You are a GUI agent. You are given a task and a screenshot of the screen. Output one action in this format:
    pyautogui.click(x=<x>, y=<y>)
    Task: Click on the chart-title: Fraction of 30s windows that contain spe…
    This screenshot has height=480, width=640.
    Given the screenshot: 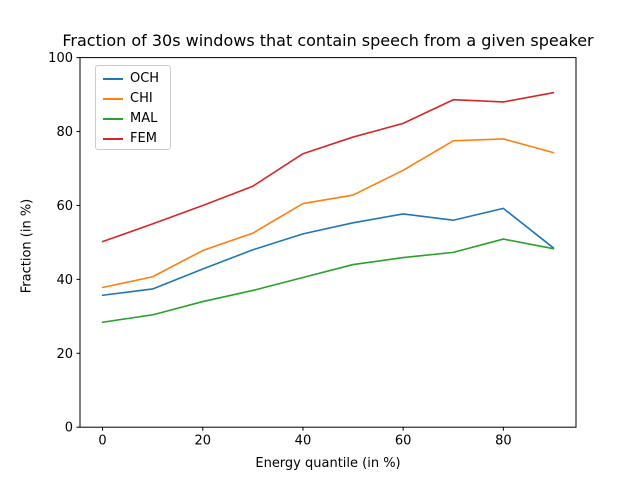 What is the action you would take?
    pyautogui.click(x=328, y=40)
    